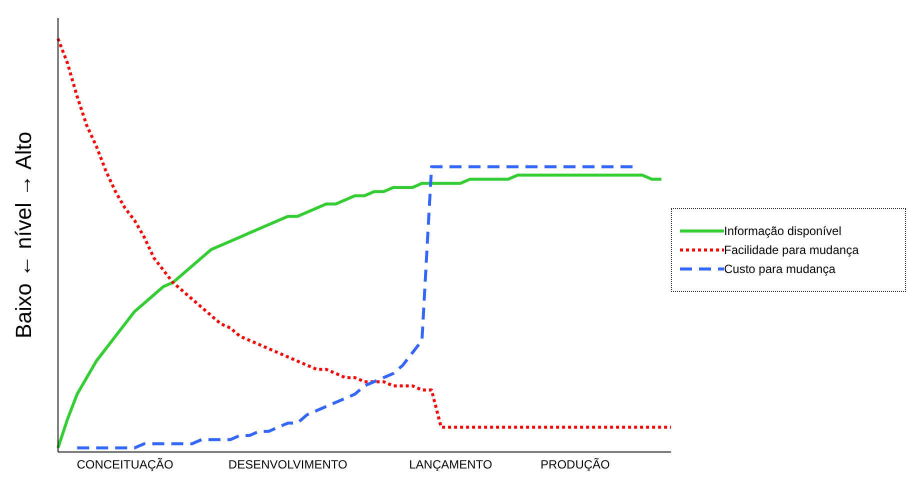 The width and height of the screenshot is (924, 500). Describe the element at coordinates (780, 269) in the screenshot. I see `legend-label: Custo para mudança` at that location.